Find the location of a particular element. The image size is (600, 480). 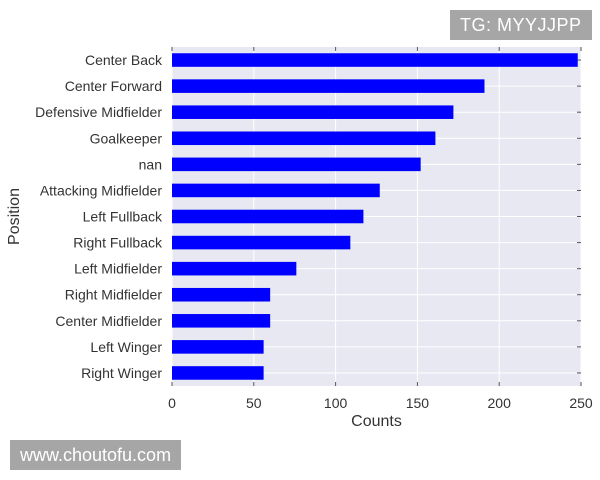

y-tick-label: Left Fullback is located at coordinates (123, 217).